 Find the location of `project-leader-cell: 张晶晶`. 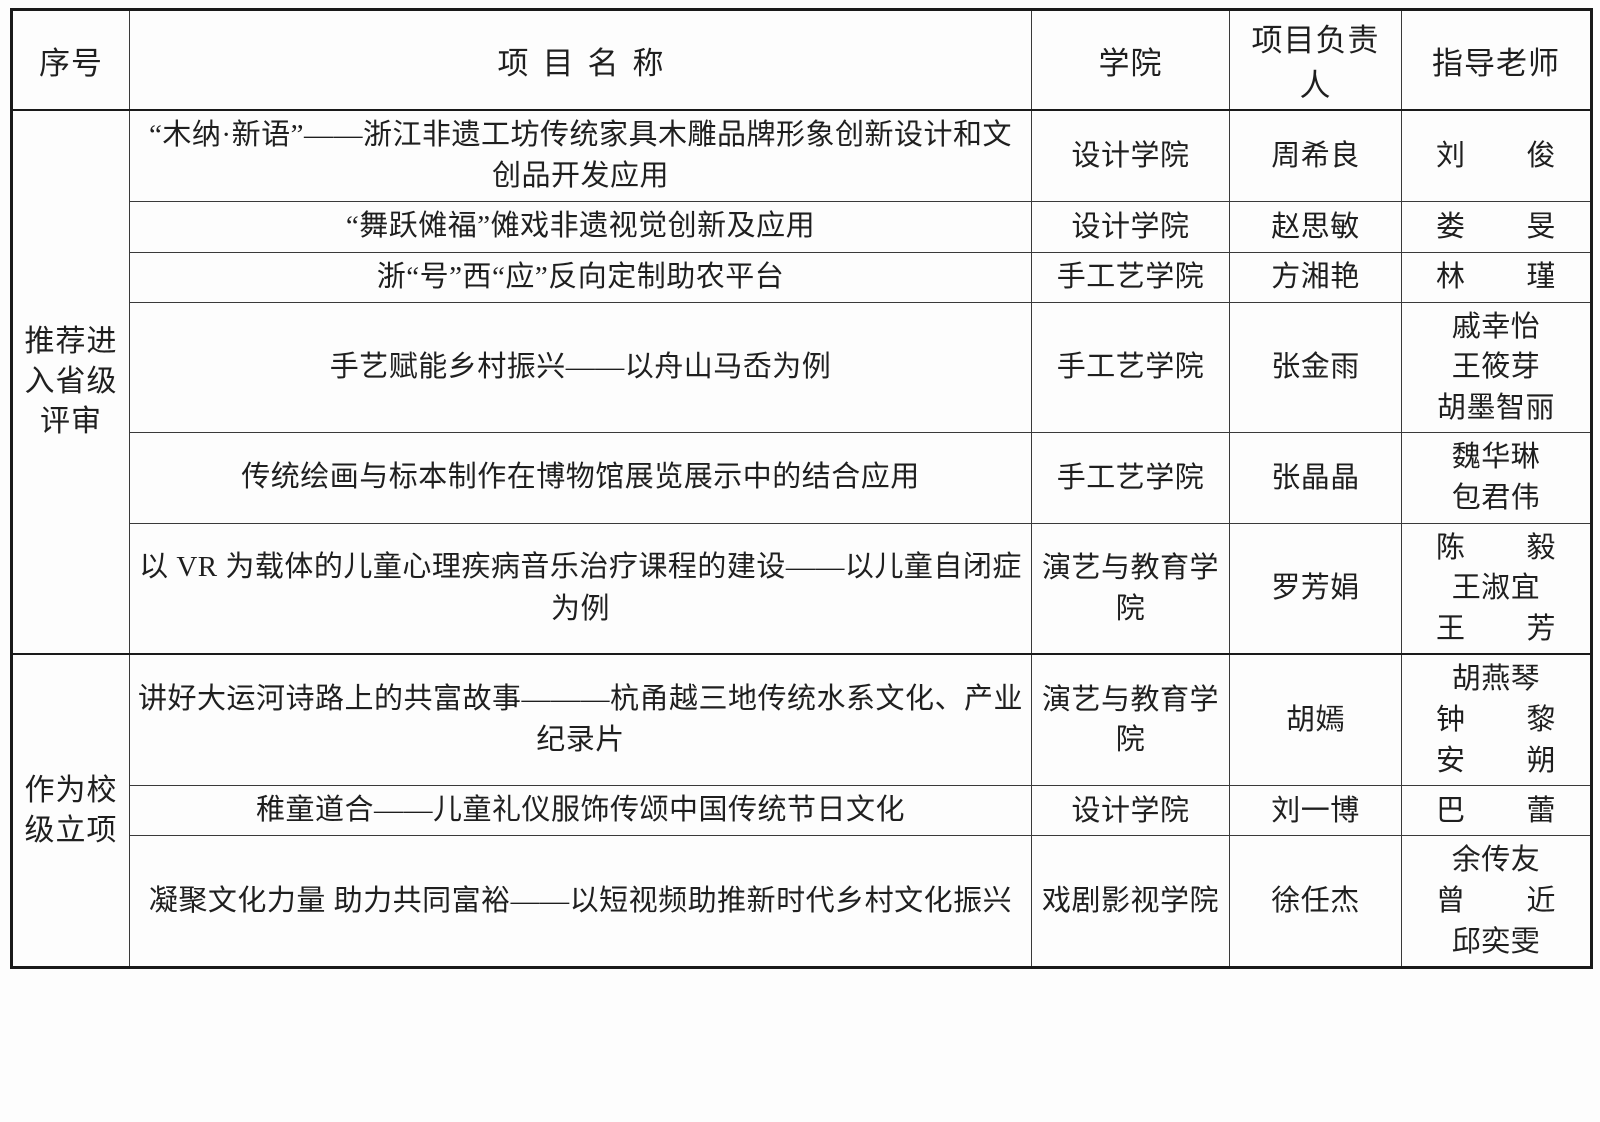

project-leader-cell: 张晶晶 is located at coordinates (1315, 478).